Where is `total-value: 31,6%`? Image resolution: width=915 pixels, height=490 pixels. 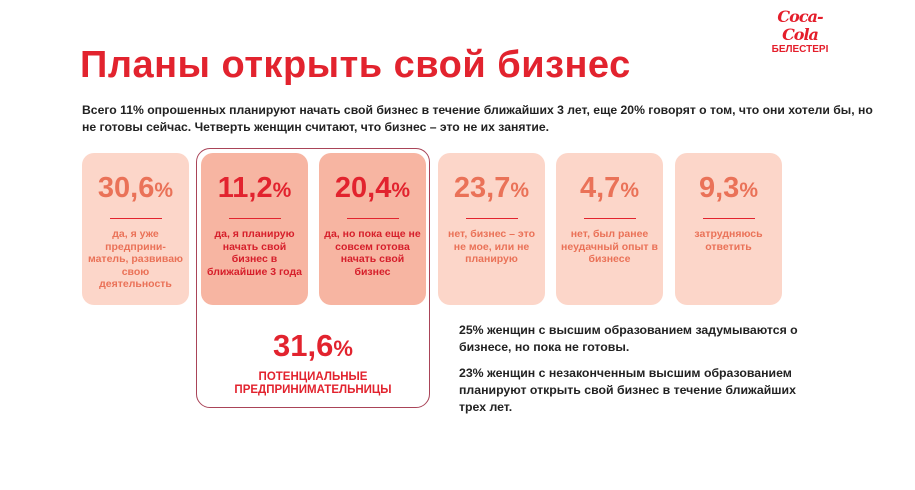
total-value: 31,6% is located at coordinates (313, 345).